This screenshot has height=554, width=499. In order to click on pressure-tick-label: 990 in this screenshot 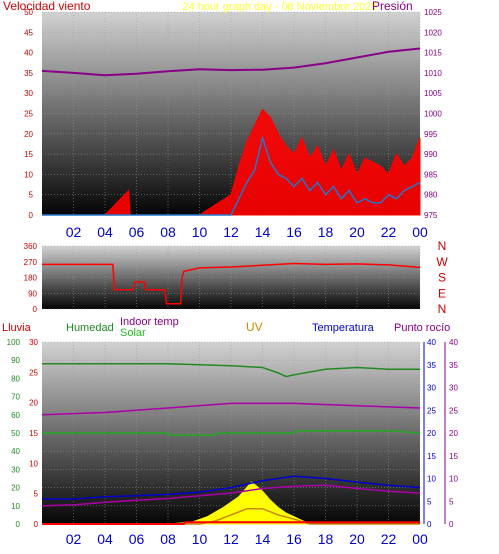, I will do `click(431, 154)`.